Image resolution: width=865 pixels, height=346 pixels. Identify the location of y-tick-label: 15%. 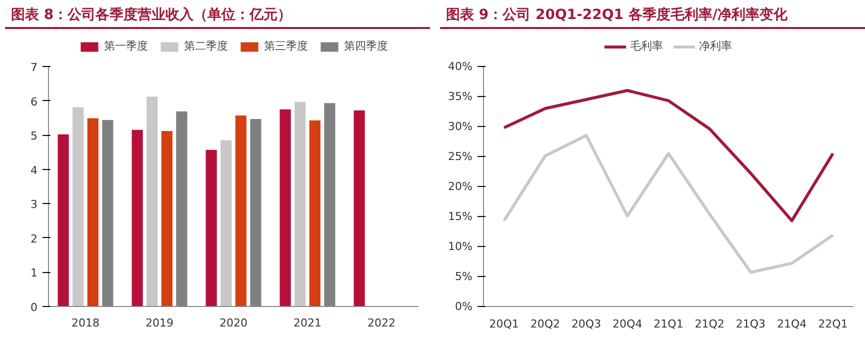
(460, 216).